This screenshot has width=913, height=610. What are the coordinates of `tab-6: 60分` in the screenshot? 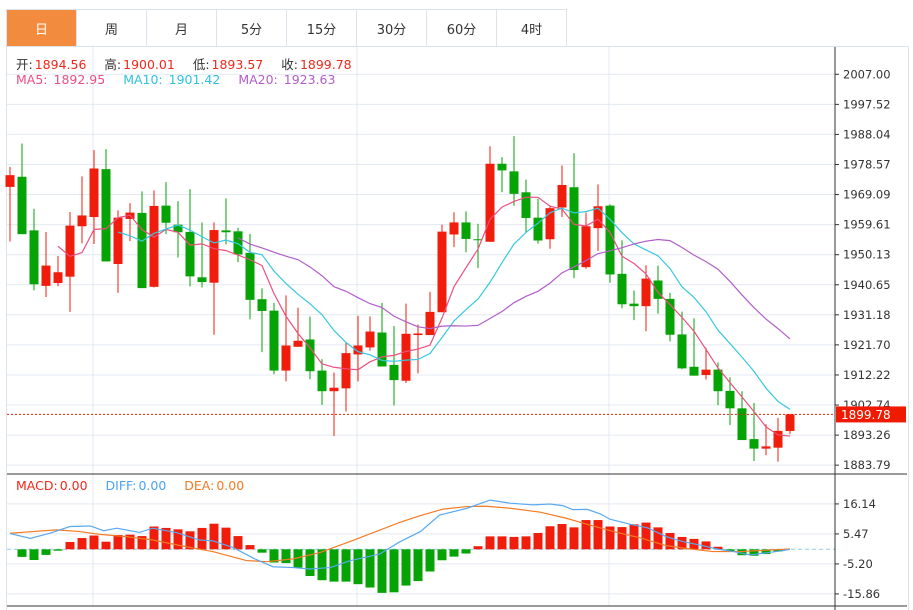 It's located at (462, 28).